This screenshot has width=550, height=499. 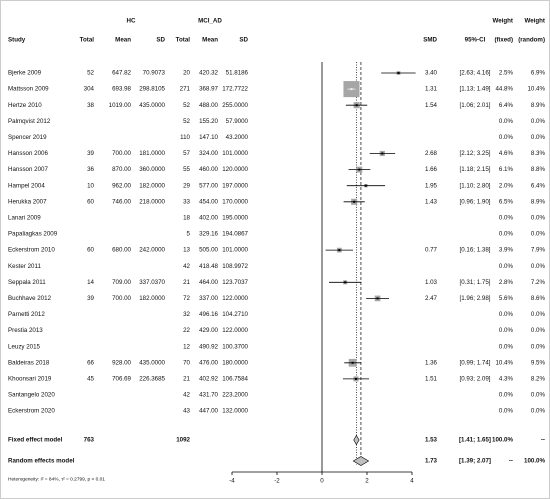 I want to click on summary-diamond, so click(x=356, y=440).